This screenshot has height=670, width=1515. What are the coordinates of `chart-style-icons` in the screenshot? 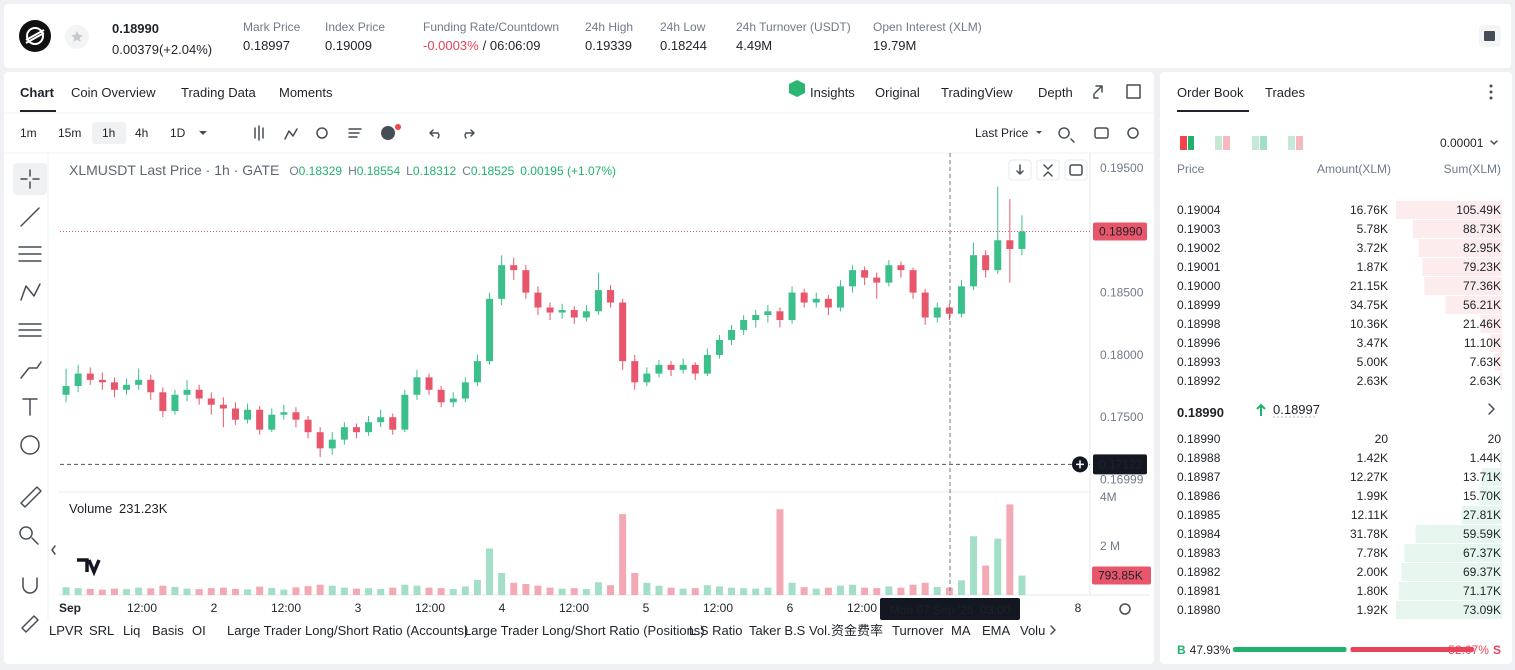 It's located at (276, 133).